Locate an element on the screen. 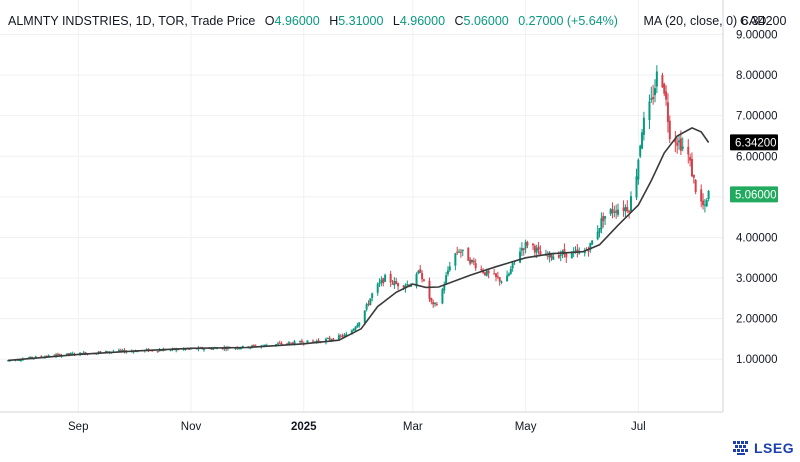  currency-label: CAD is located at coordinates (753, 21).